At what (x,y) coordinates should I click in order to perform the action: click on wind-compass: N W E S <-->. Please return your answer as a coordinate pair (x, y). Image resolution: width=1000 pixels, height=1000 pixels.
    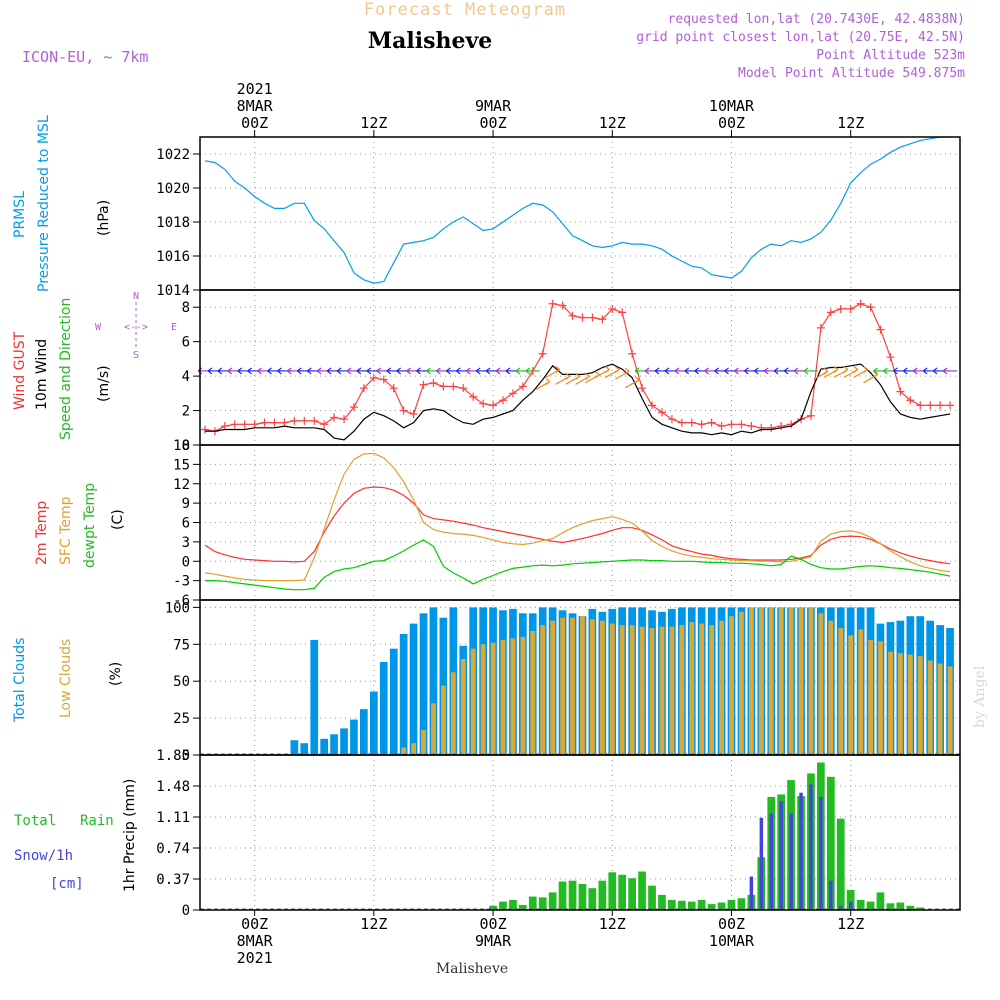
    Looking at the image, I should click on (136, 326).